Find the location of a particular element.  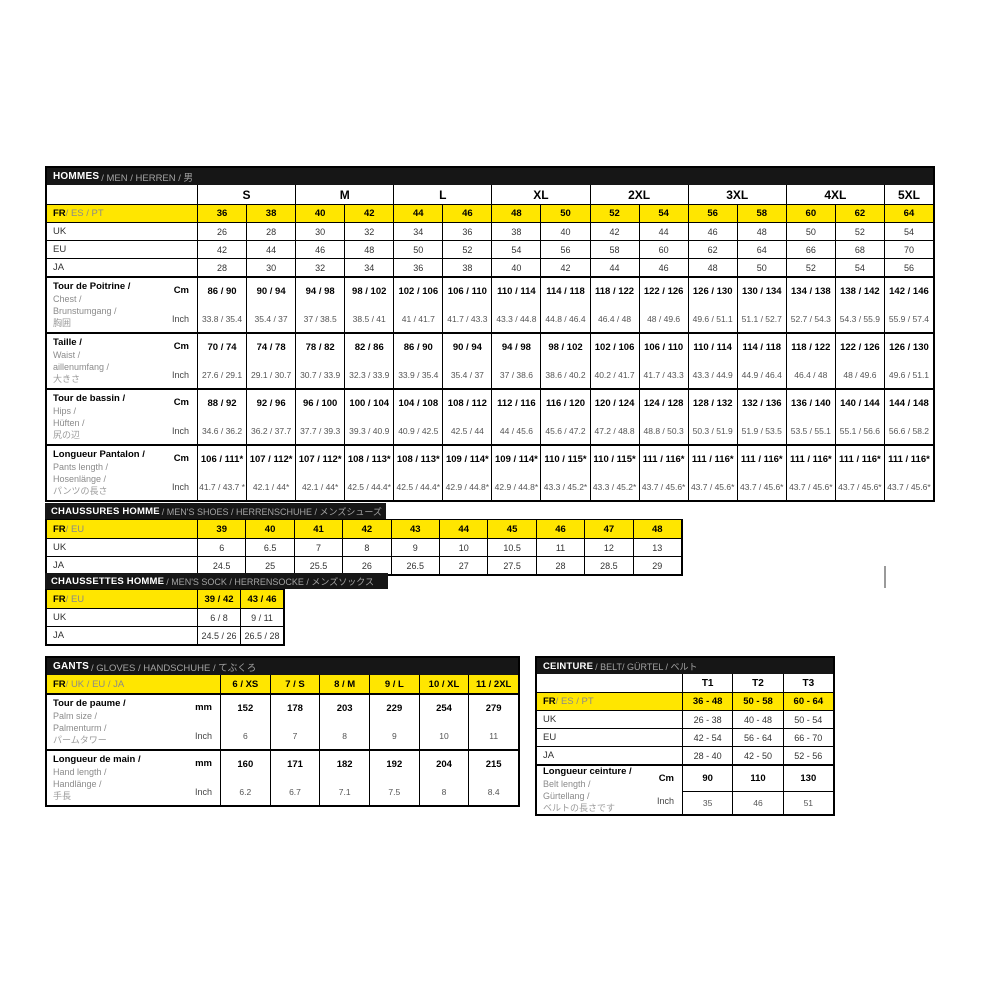

table-cell: 45.6 / 47.2 is located at coordinates (564, 430).